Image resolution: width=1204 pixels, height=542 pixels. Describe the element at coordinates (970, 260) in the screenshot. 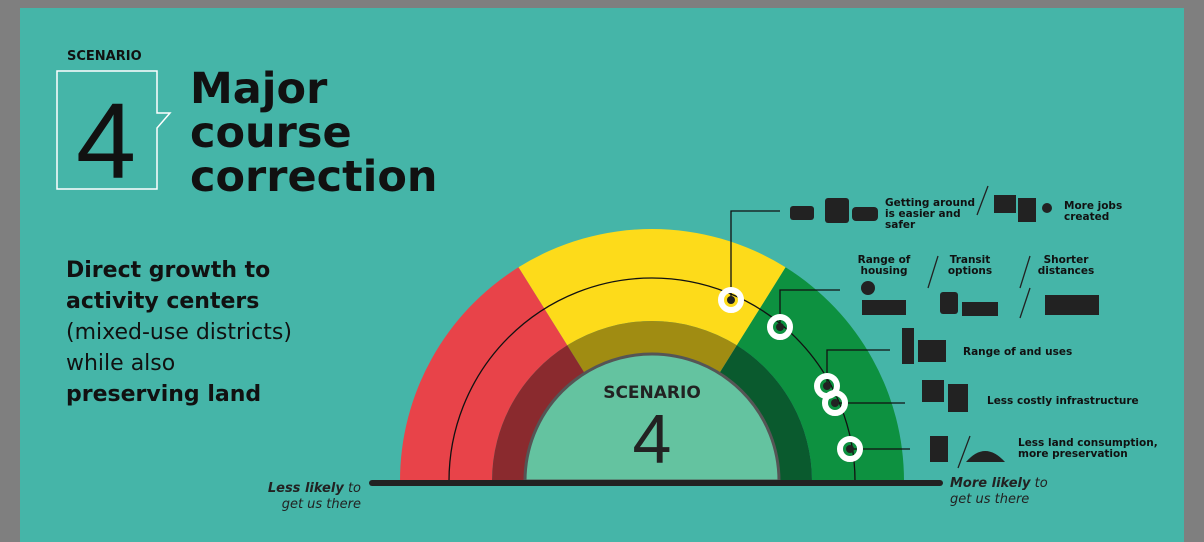

I see `outcome-label: Transit` at that location.